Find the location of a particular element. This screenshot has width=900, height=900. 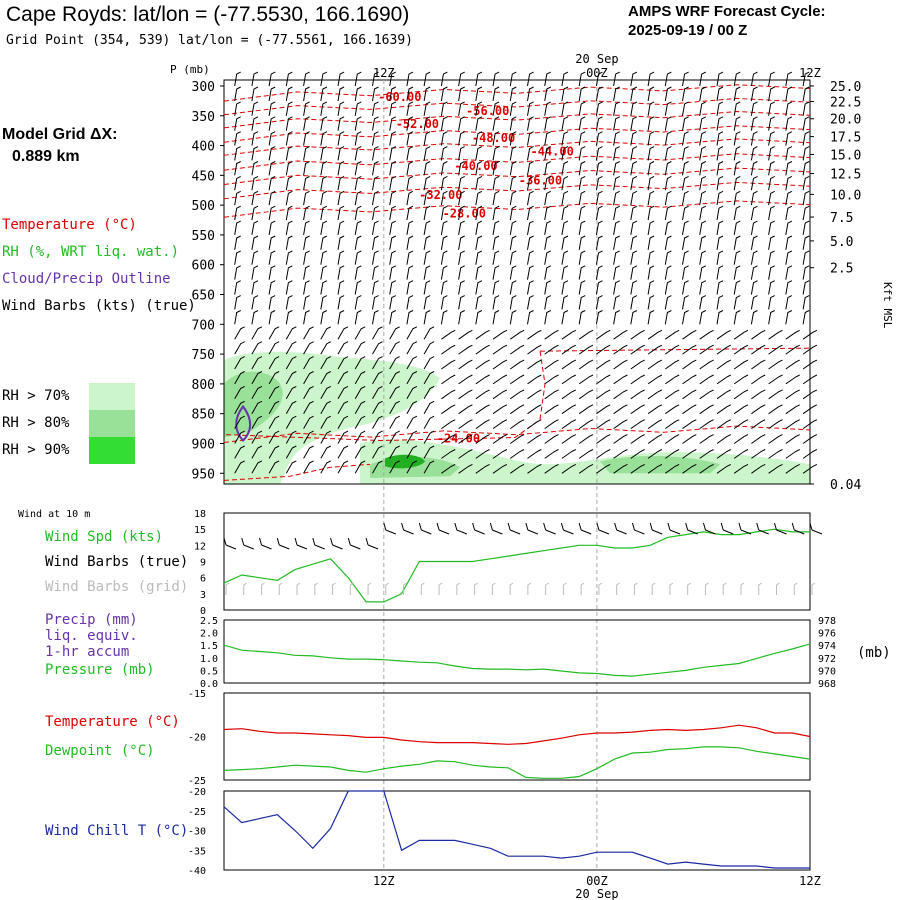

pressure-tick-label: 400 is located at coordinates (203, 147).